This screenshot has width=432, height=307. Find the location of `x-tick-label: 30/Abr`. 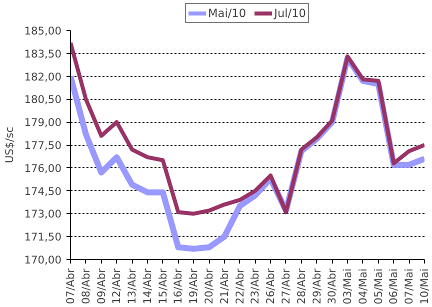

x-tick-label: 30/Abr is located at coordinates (332, 286).